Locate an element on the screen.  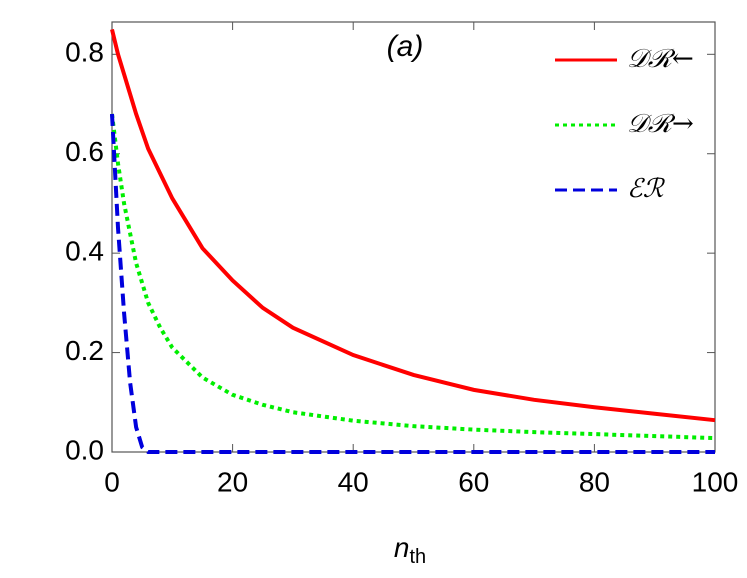
y-tick-label: 0.6 is located at coordinates (84, 151).